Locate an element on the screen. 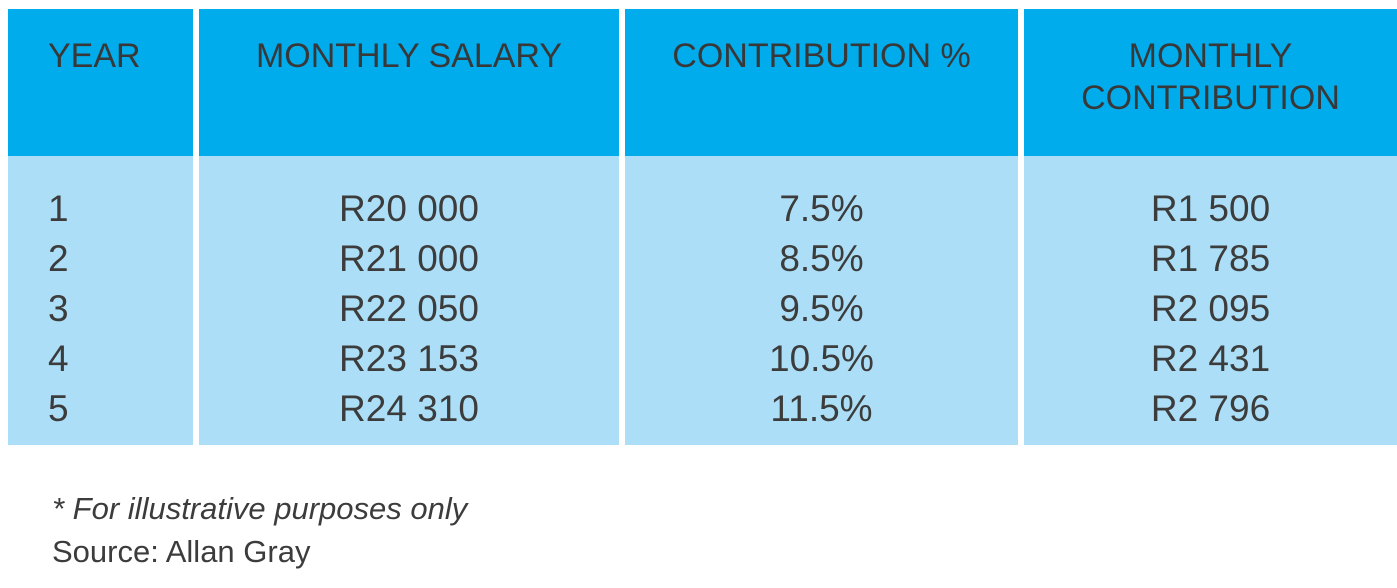 The image size is (1397, 588). table-cell: R1 785 is located at coordinates (1210, 258).